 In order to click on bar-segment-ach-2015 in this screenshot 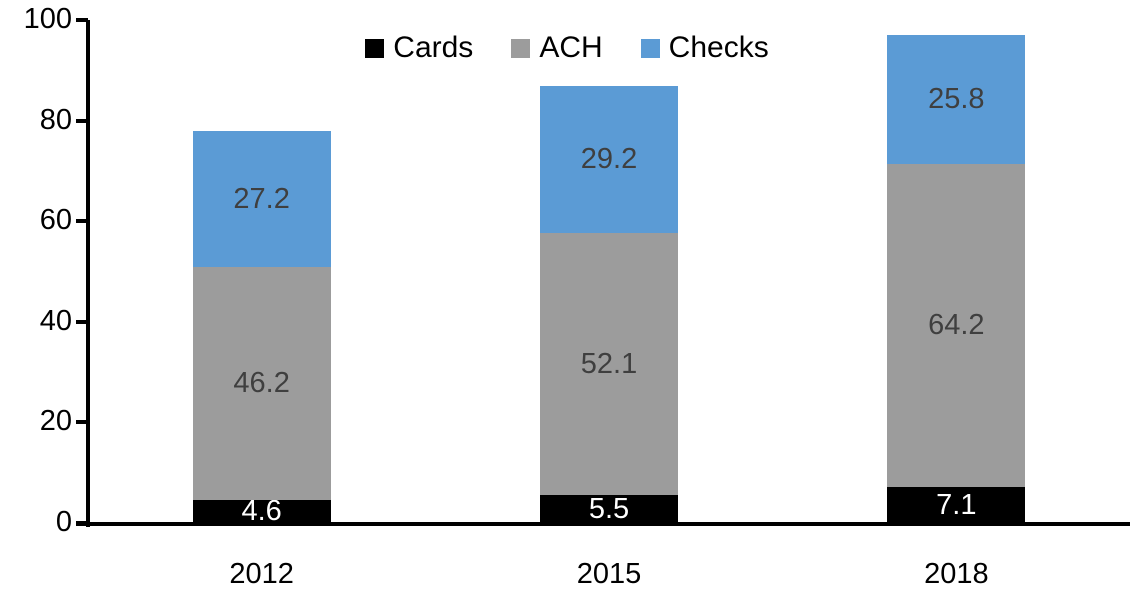, I will do `click(609, 364)`.